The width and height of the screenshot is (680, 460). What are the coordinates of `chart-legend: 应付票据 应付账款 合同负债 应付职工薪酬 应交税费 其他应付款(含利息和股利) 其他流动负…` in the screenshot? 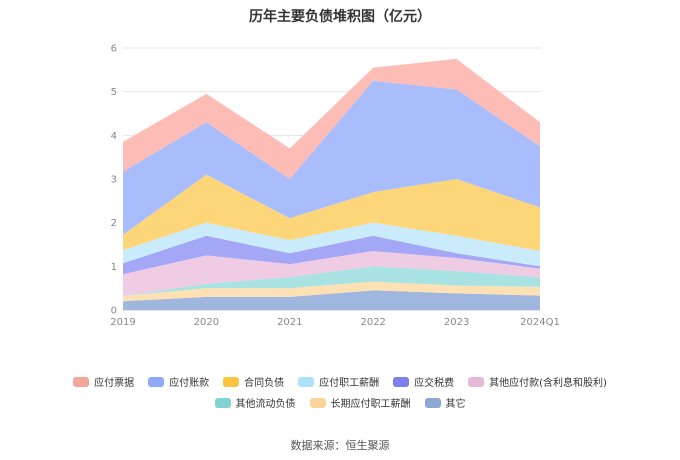 It's located at (340, 392).